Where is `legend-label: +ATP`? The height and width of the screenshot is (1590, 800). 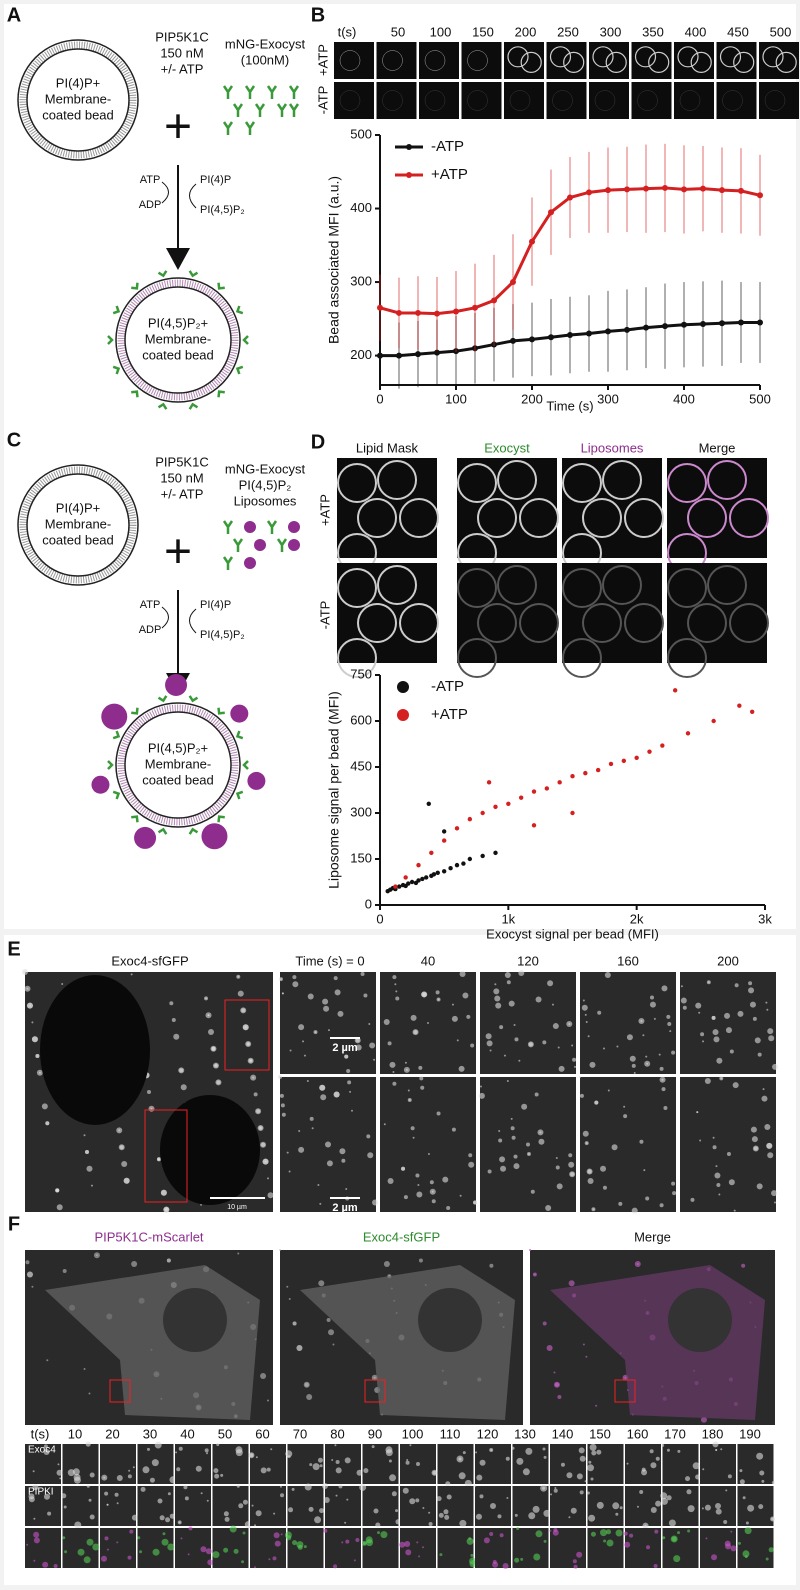
legend-label: +ATP is located at coordinates (449, 714).